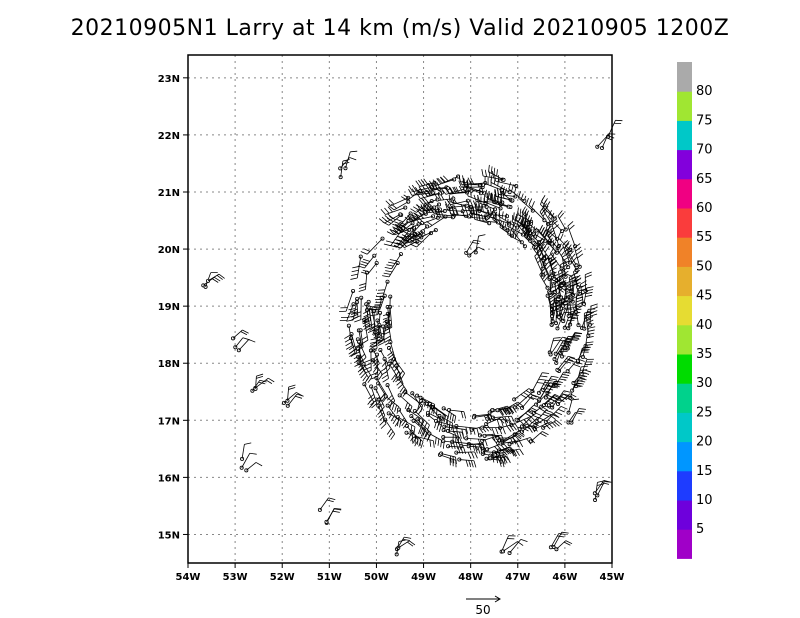 The width and height of the screenshot is (800, 618). Describe the element at coordinates (470, 577) in the screenshot. I see `x-tick-label: 48W` at that location.